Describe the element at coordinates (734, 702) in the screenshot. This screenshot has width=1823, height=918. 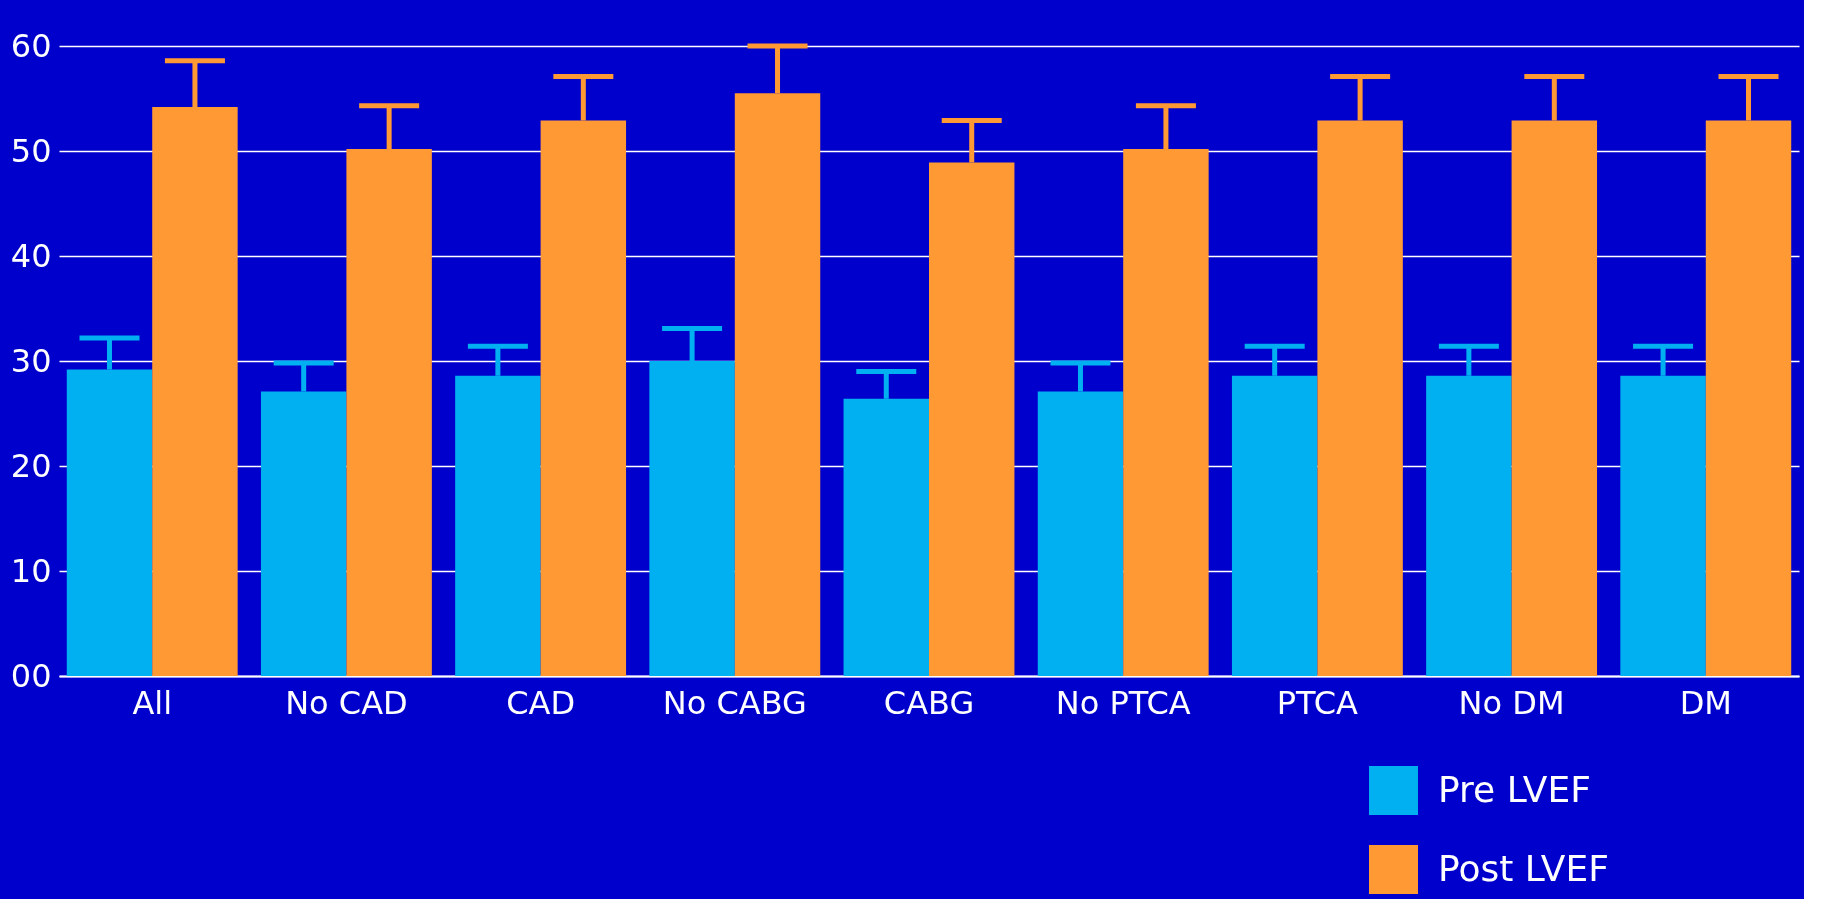
I see `x-tick-label: No CABG` at that location.